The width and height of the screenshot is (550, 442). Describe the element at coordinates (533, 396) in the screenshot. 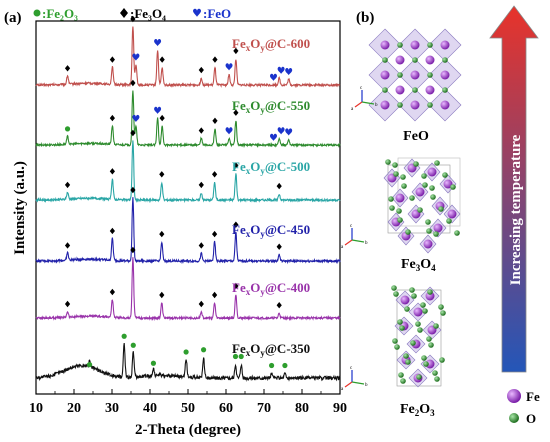

I see `atom-legend-fe: Fe` at that location.